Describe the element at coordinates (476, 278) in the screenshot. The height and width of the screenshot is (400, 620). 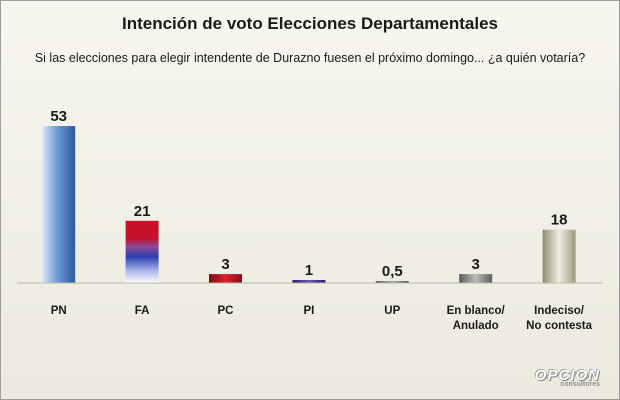
I see `bar-en-blanco-anulado` at that location.